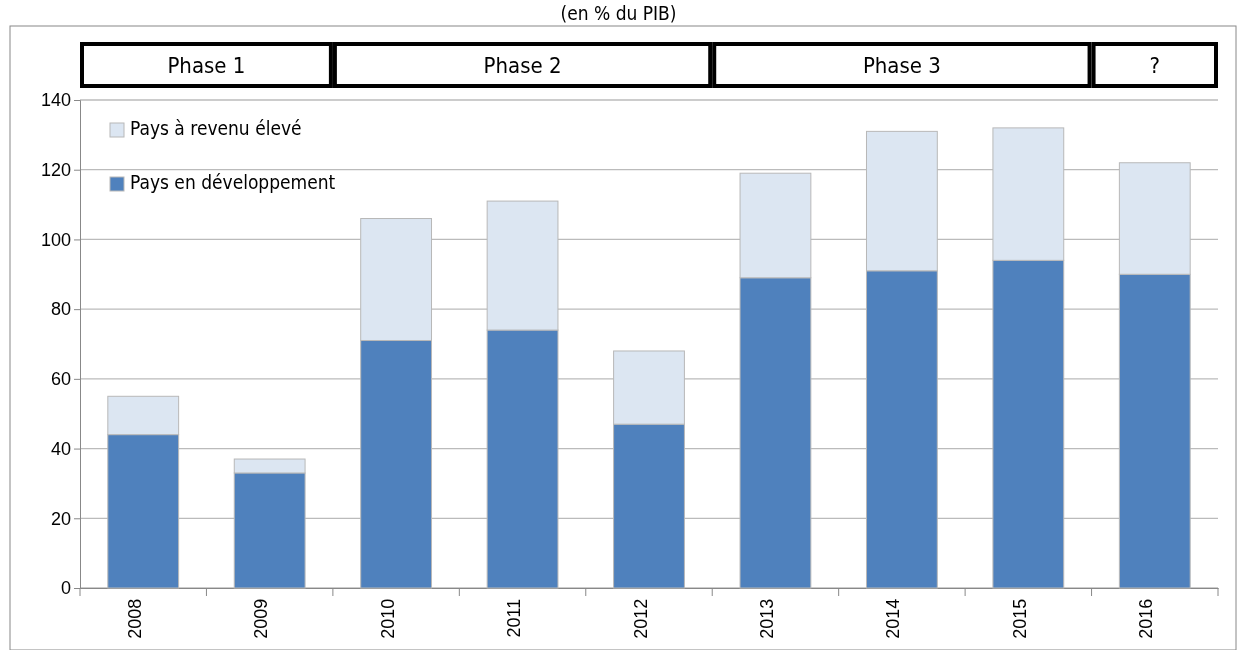  Describe the element at coordinates (618, 13) in the screenshot. I see `chart-title: (en % du PIB)` at that location.